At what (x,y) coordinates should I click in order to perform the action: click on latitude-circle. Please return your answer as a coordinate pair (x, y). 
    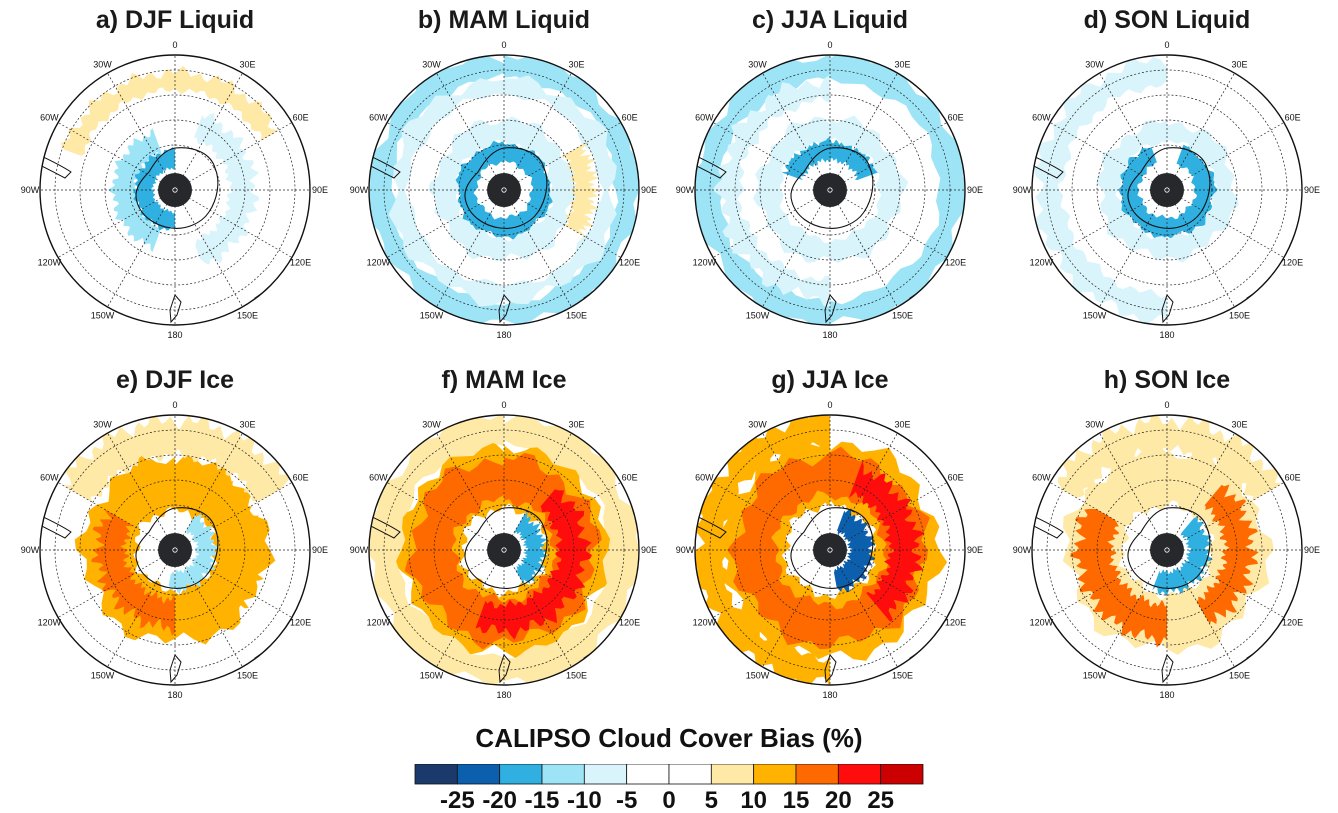
    Looking at the image, I should click on (175, 190).